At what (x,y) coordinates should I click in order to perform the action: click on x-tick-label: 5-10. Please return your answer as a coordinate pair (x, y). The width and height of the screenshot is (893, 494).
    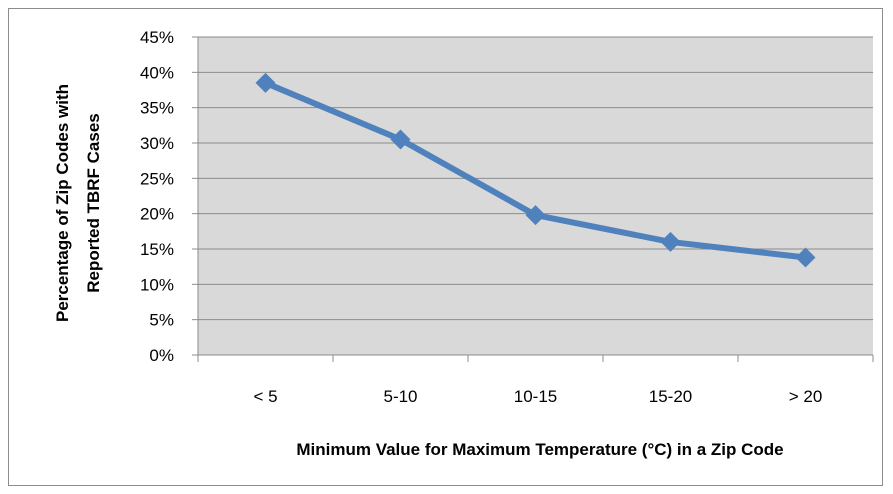
    Looking at the image, I should click on (400, 396).